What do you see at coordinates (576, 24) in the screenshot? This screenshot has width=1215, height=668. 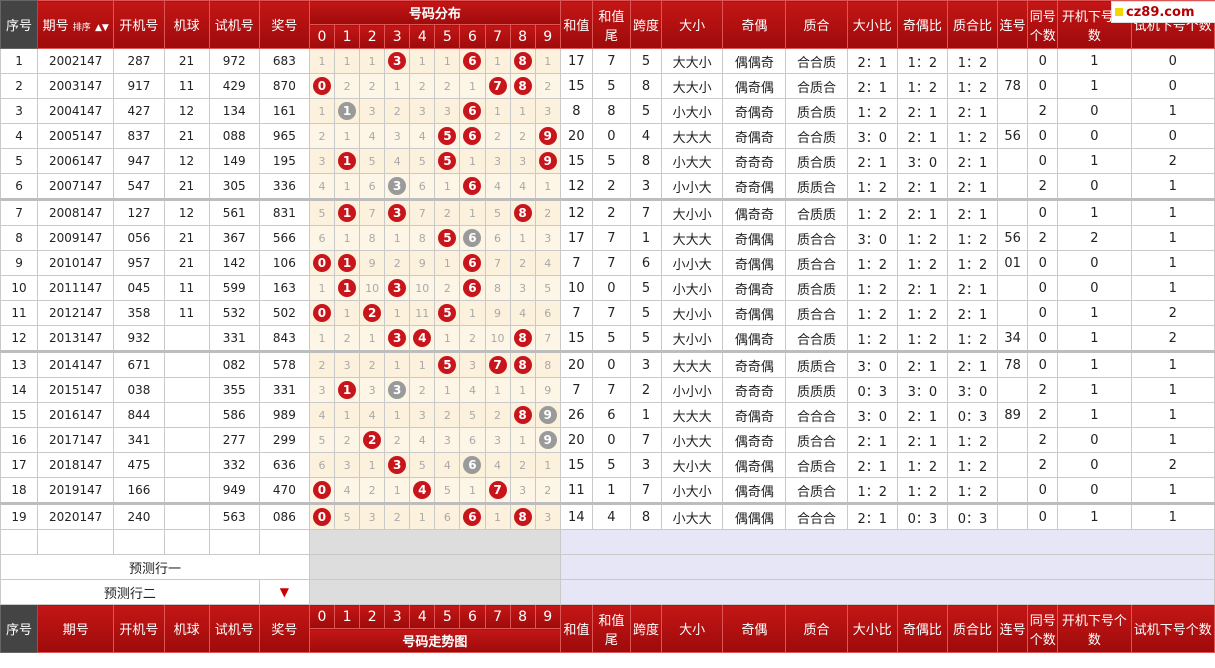 I see `col-sum: 和值` at bounding box center [576, 24].